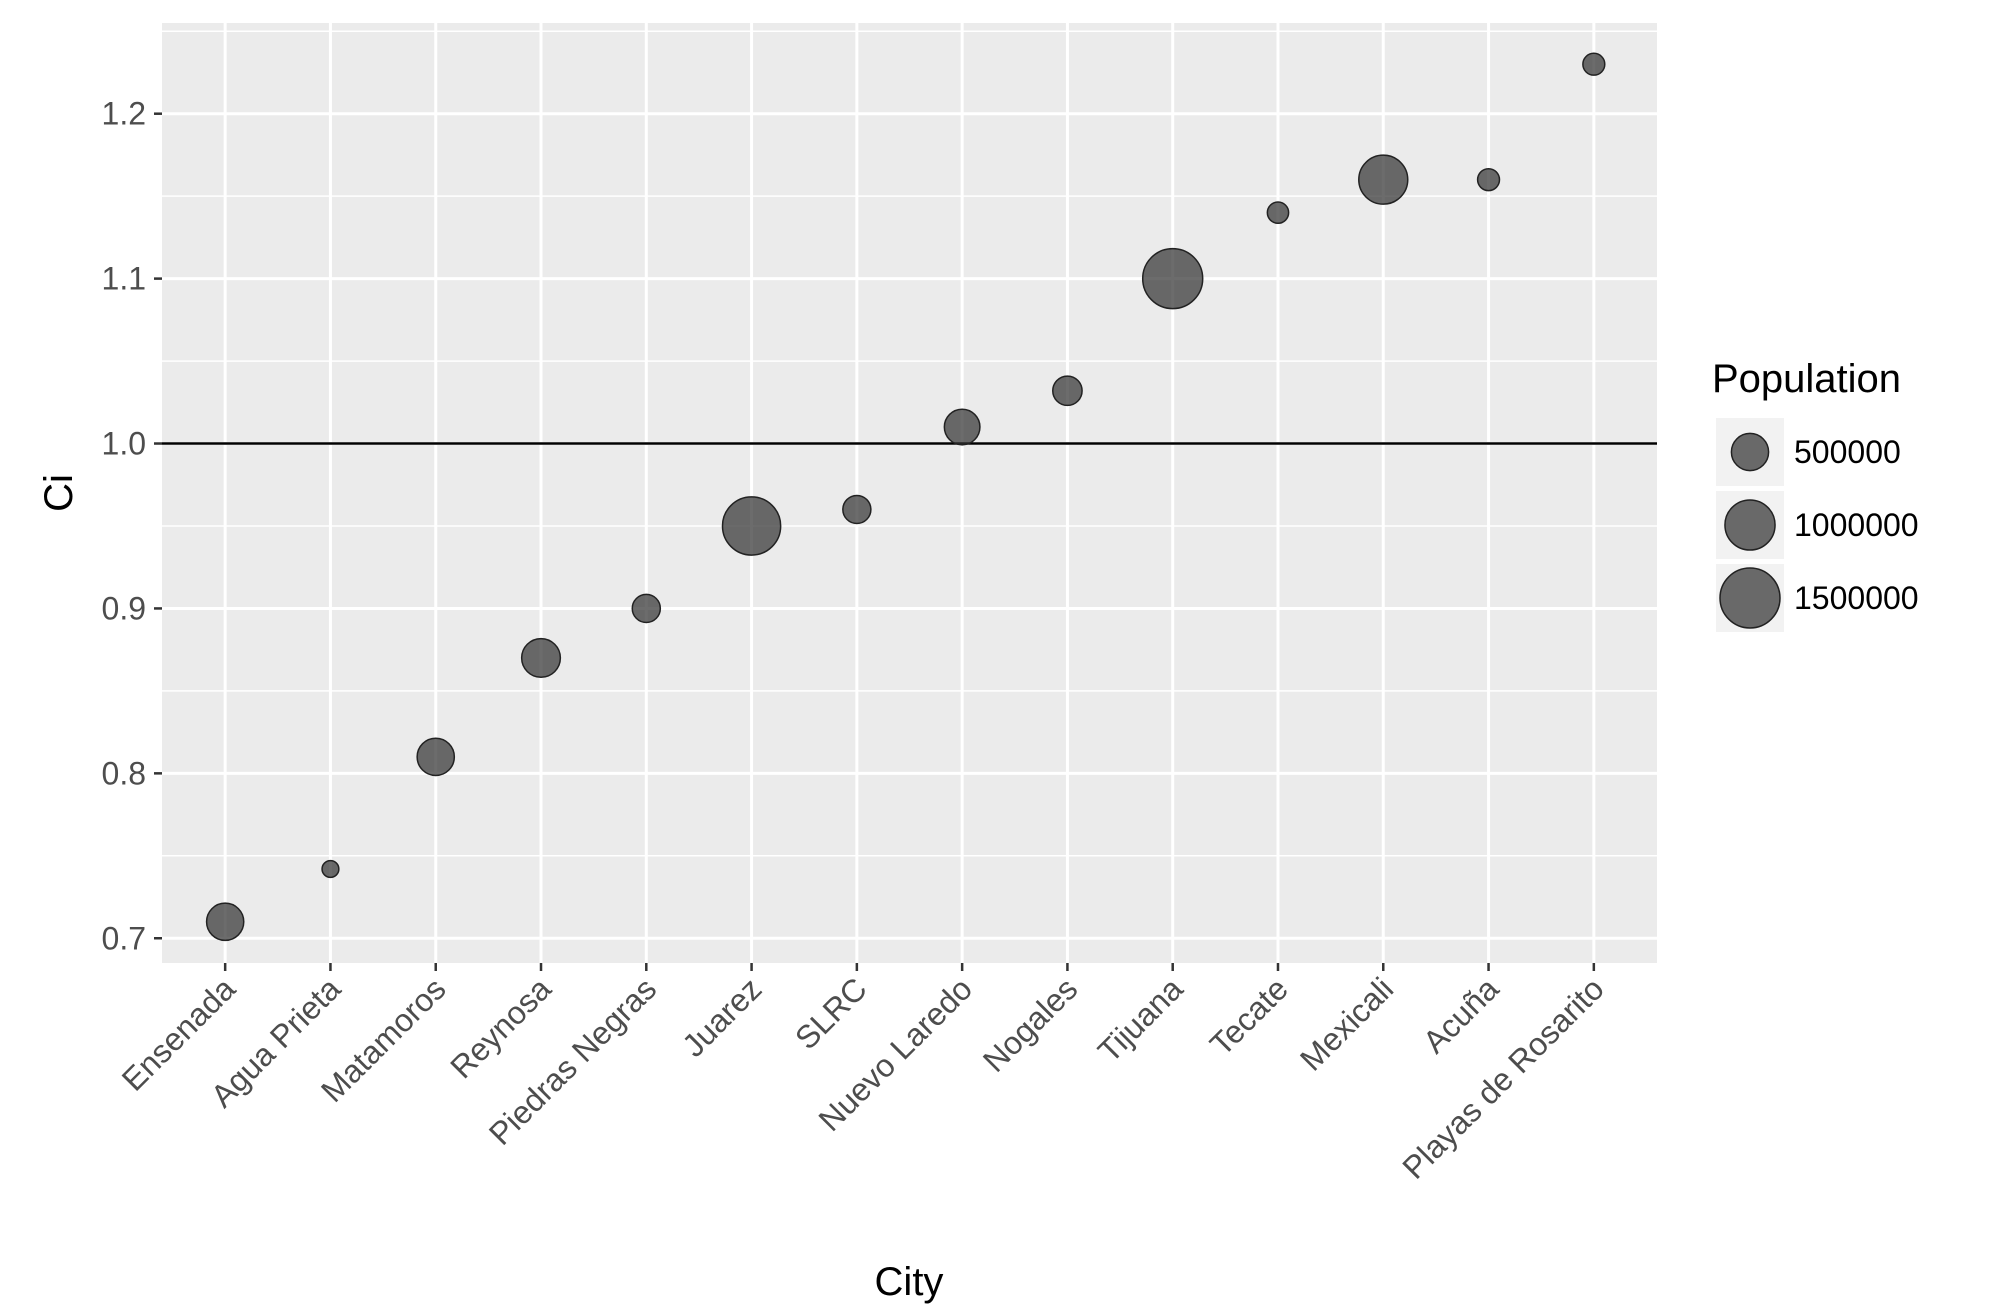 Image resolution: width=2000 pixels, height=1312 pixels. What do you see at coordinates (1502, 1077) in the screenshot?
I see `x-tick-label: Playas de Rosarito` at bounding box center [1502, 1077].